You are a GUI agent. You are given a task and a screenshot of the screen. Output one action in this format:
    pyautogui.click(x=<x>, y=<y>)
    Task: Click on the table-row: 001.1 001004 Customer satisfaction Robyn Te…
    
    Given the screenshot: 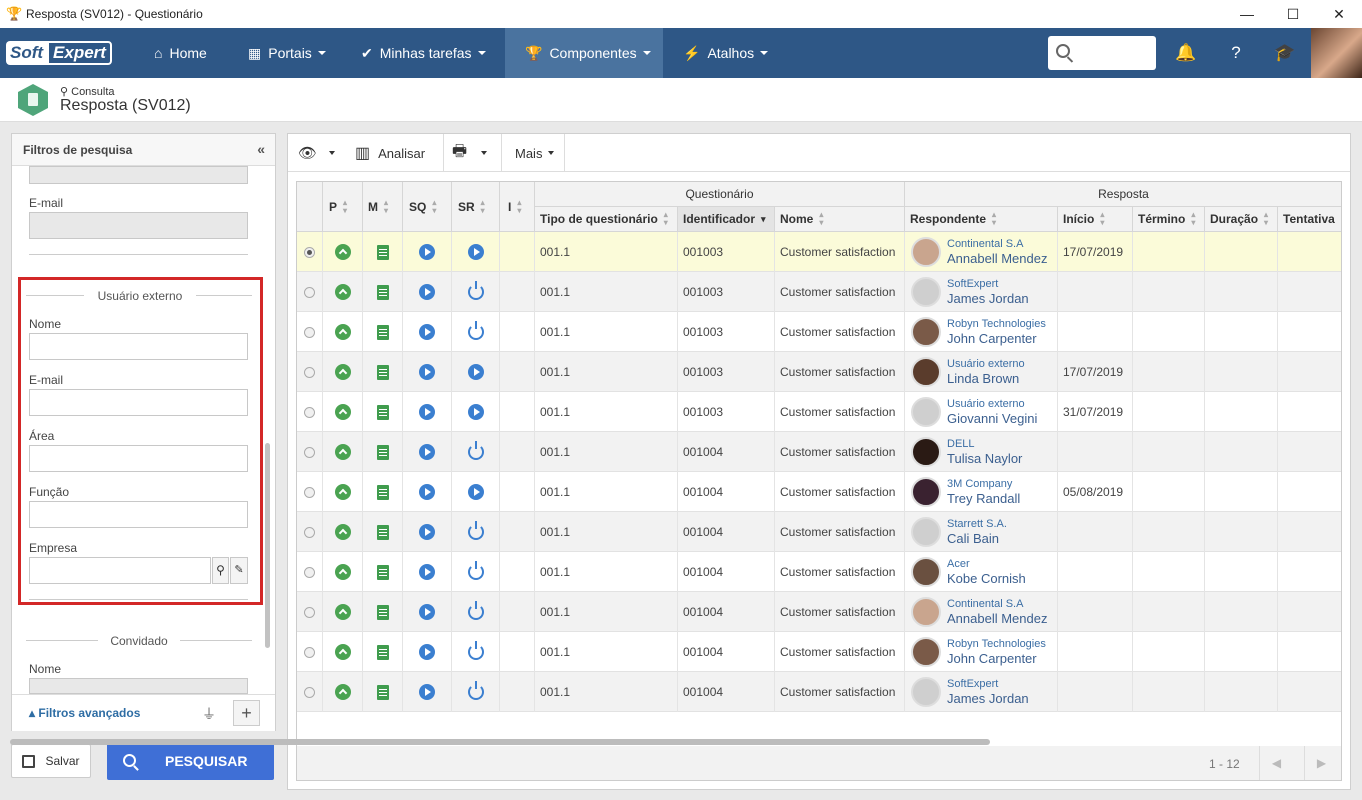 What is the action you would take?
    pyautogui.click(x=819, y=652)
    